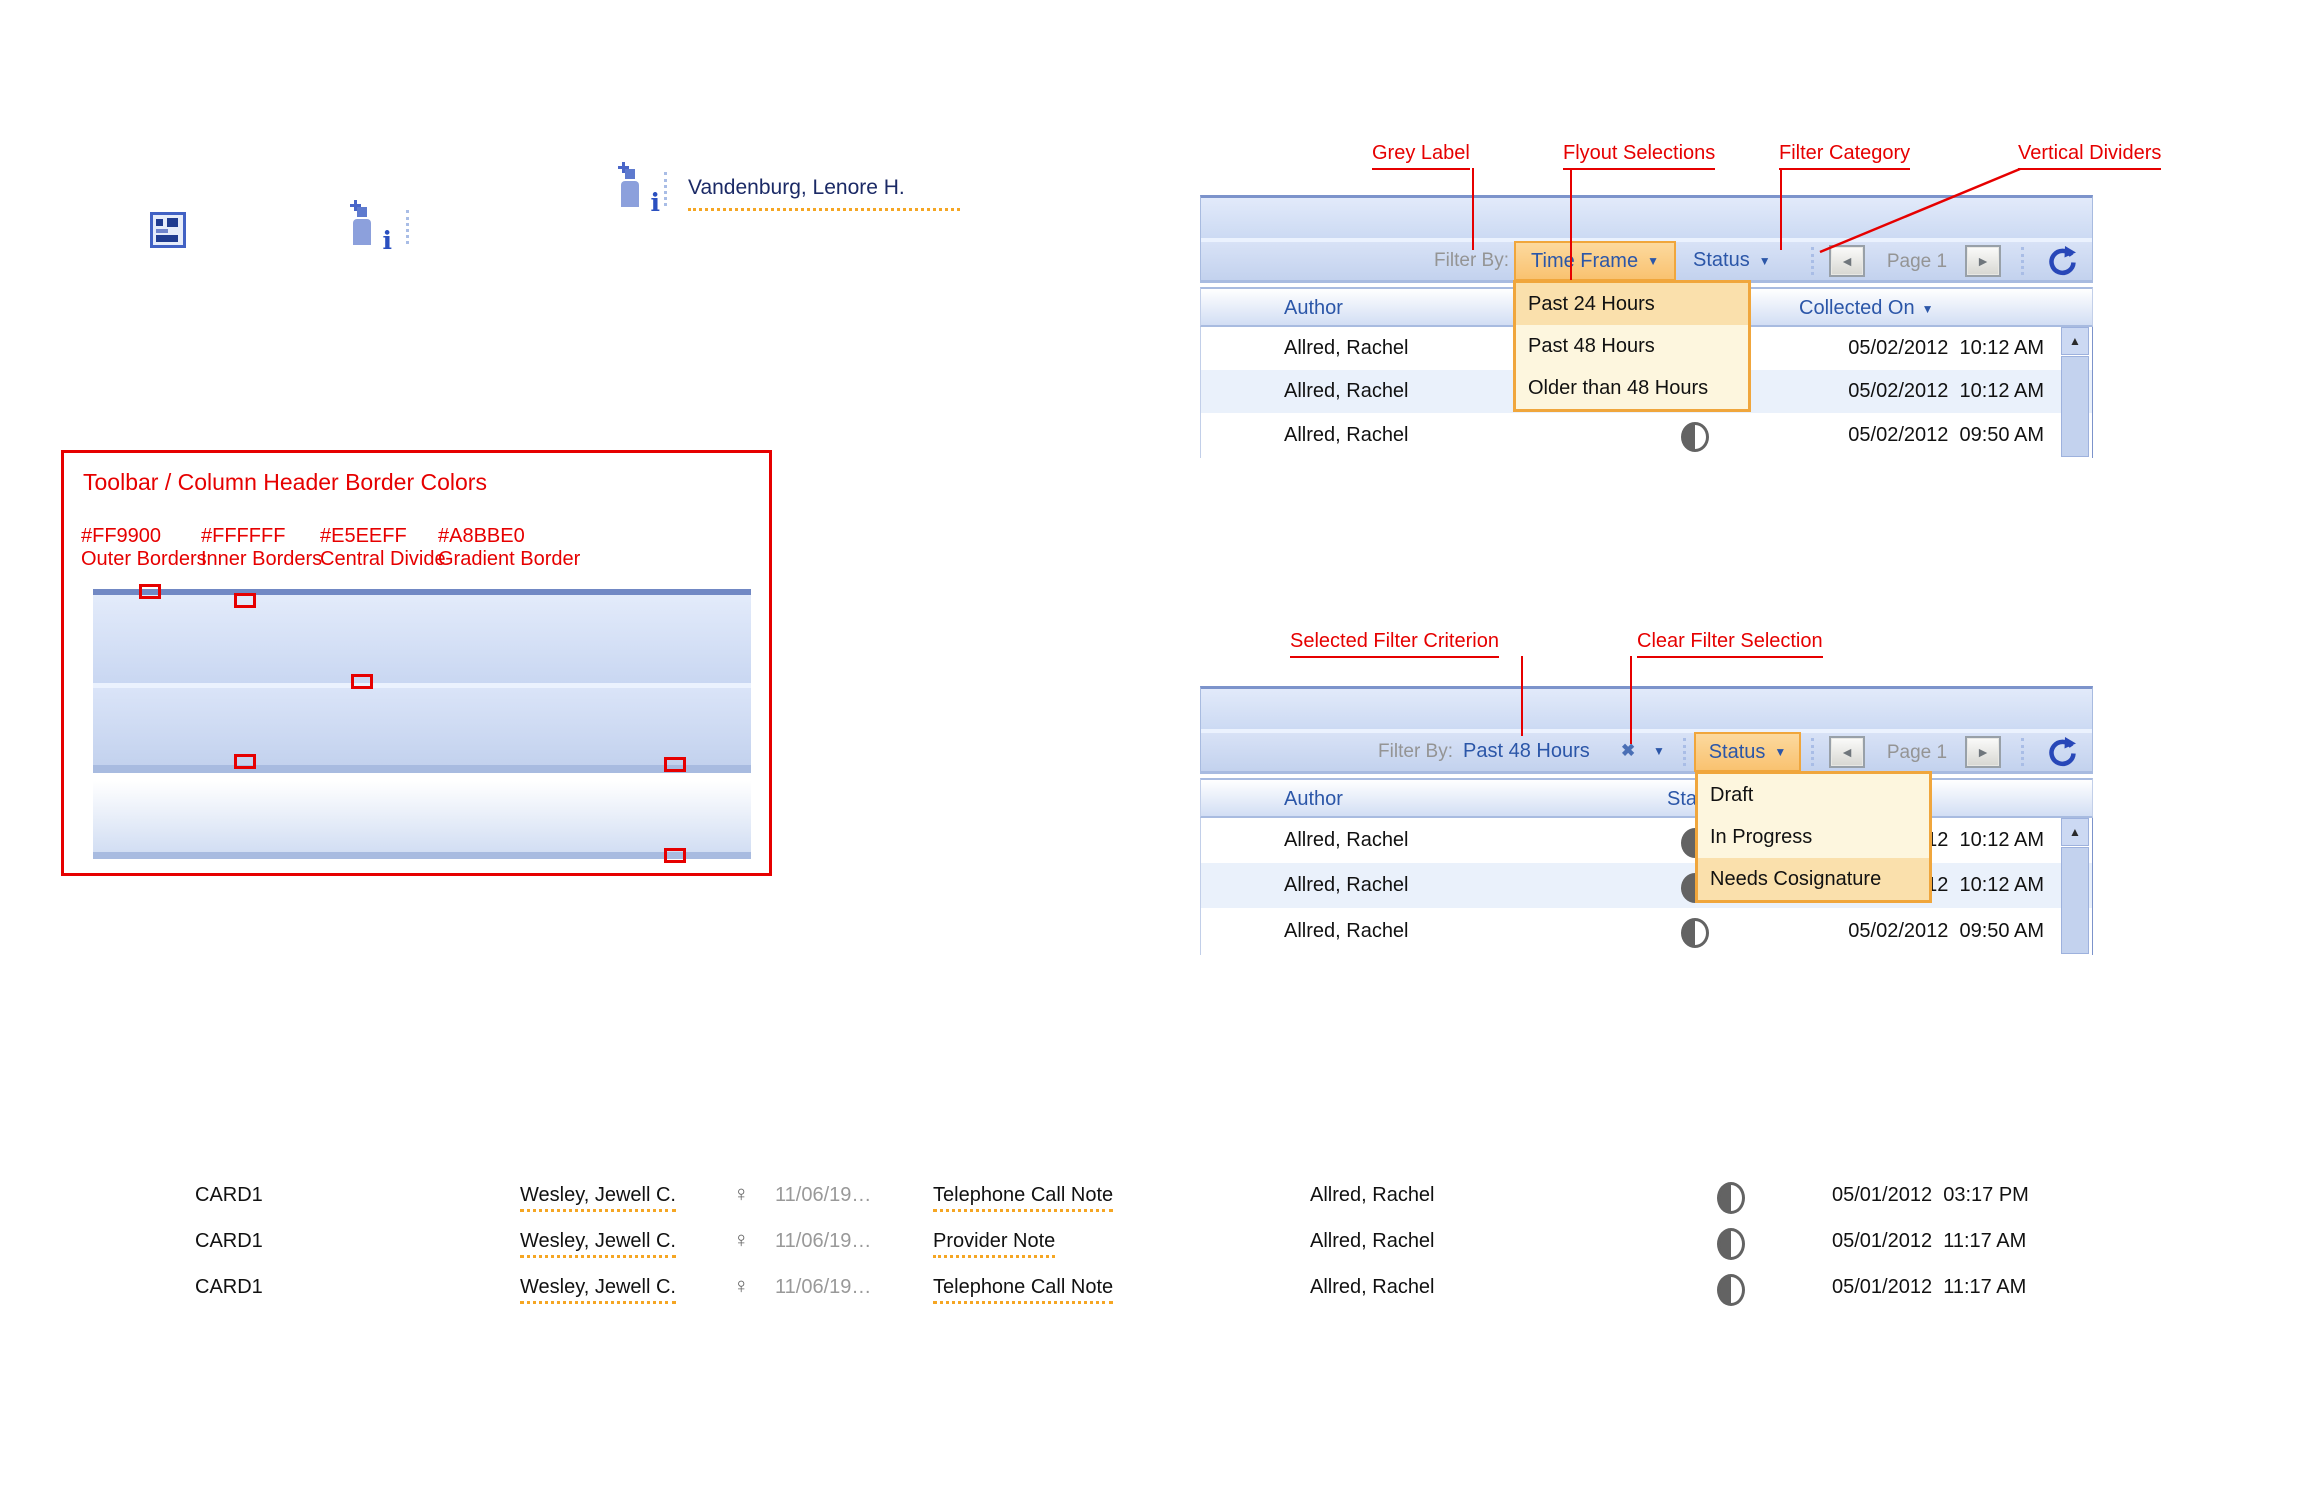 The height and width of the screenshot is (1499, 2310). I want to click on patient-name-link: Vandenburg, Lenore H., so click(796, 187).